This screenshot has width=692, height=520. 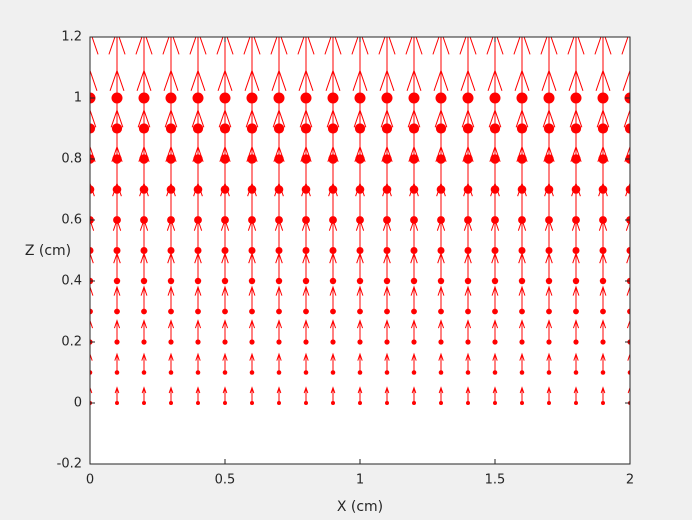 I want to click on y-tick-label: 0, so click(x=78, y=403).